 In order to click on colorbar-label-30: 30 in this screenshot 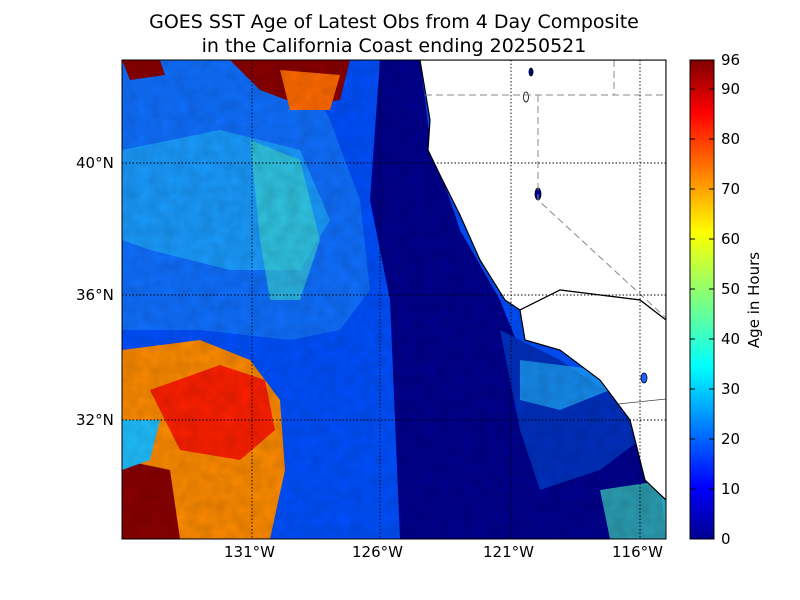, I will do `click(731, 389)`.